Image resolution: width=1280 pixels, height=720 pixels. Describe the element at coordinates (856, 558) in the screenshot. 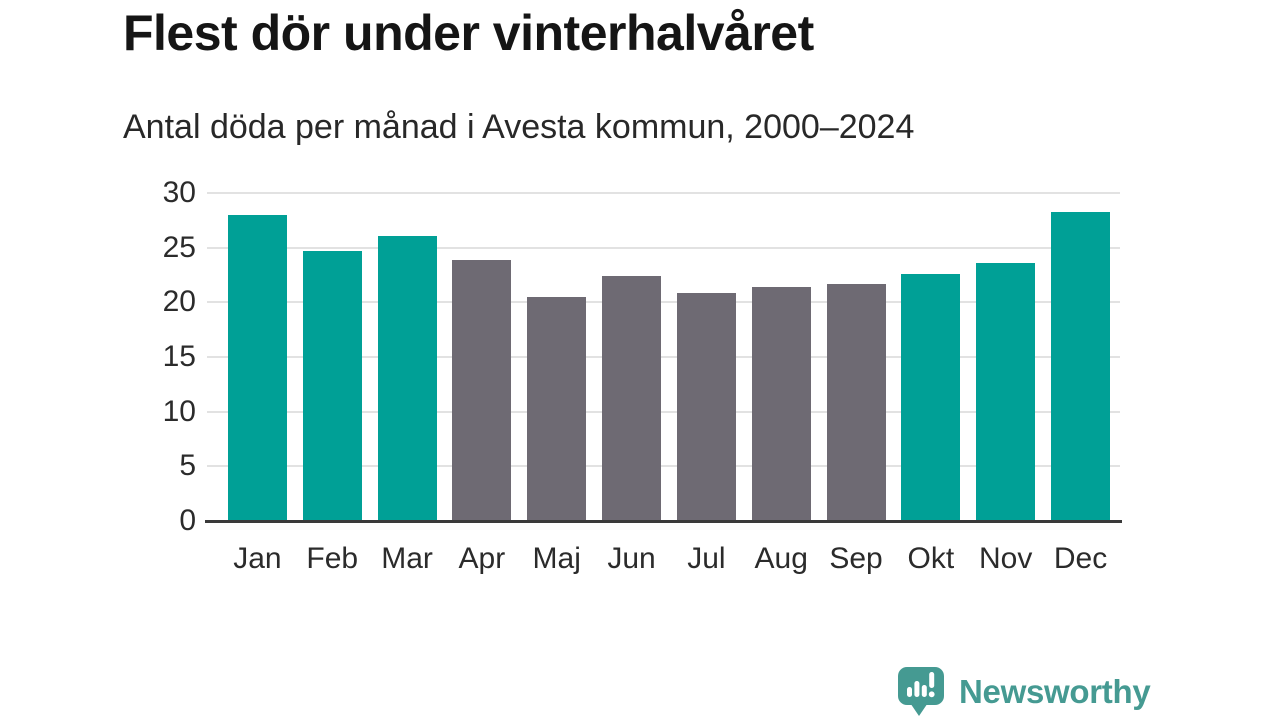

I see `x-tick-label-sep: Sep` at that location.